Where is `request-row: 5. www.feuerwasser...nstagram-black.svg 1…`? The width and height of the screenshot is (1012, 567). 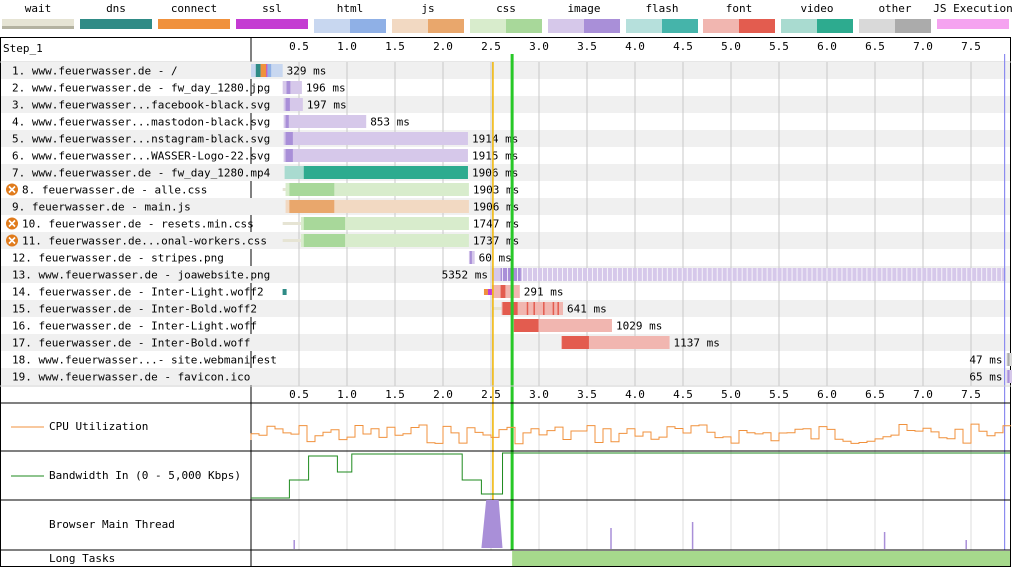 request-row: 5. www.feuerwasser...nstagram-black.svg 1… is located at coordinates (265, 139).